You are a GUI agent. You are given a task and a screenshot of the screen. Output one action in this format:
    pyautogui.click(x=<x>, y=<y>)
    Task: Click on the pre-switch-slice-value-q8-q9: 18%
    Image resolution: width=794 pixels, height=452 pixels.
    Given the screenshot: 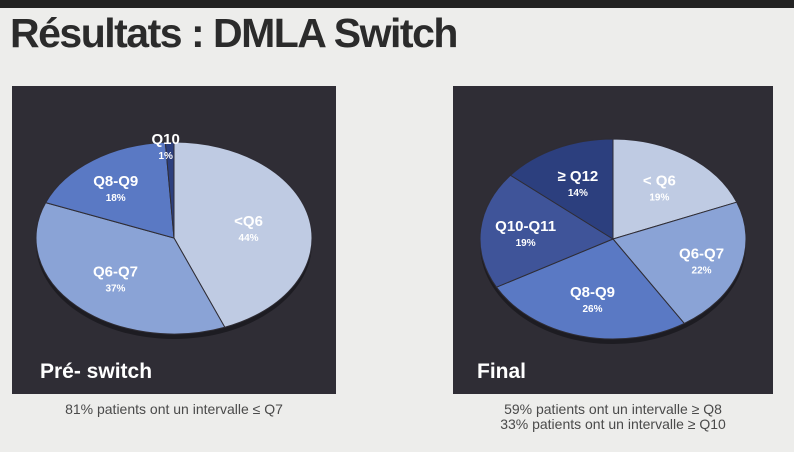 What is the action you would take?
    pyautogui.click(x=116, y=198)
    